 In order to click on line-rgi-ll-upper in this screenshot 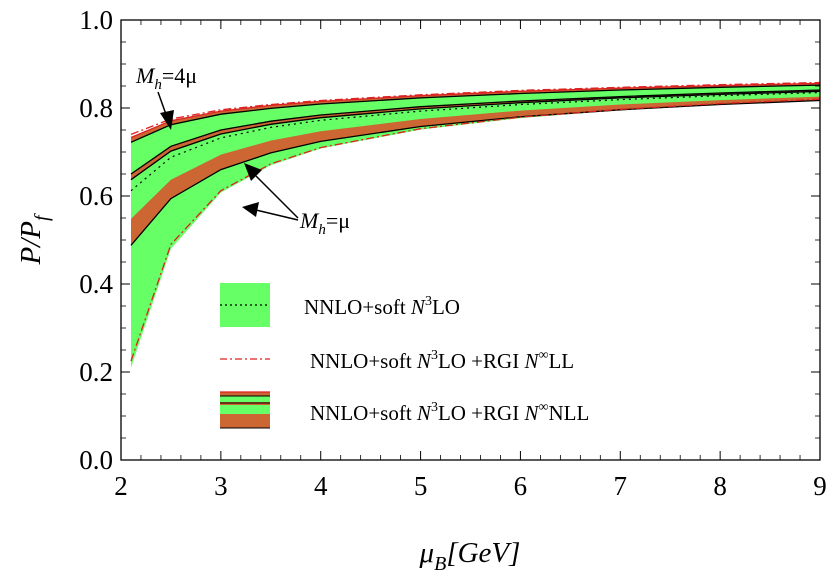, I will do `click(475, 108)`.